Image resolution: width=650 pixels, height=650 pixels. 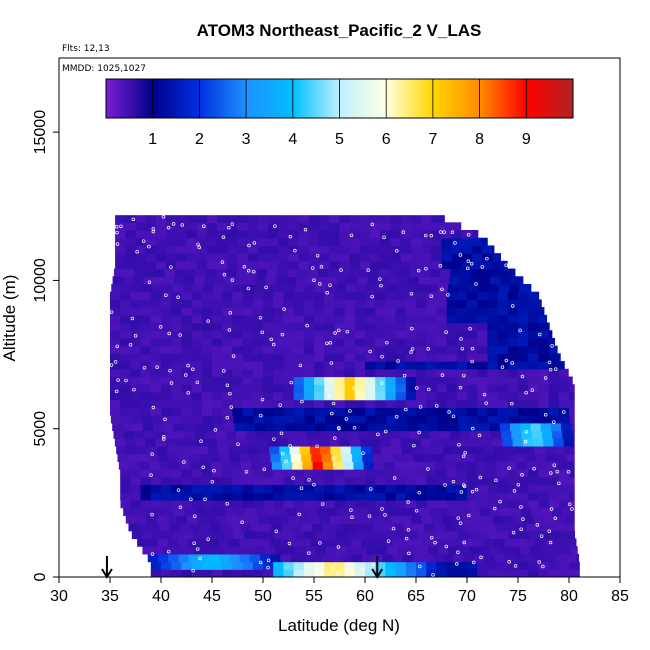 I want to click on y-tick-label: 0, so click(x=40, y=576).